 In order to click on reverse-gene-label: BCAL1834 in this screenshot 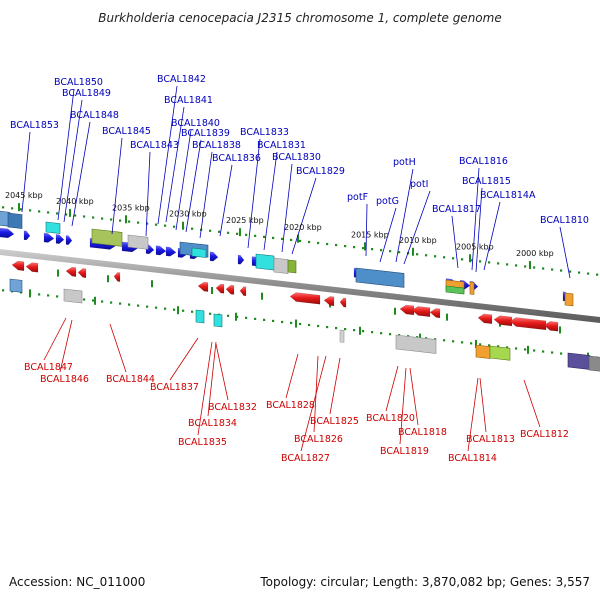, I will do `click(212, 423)`.